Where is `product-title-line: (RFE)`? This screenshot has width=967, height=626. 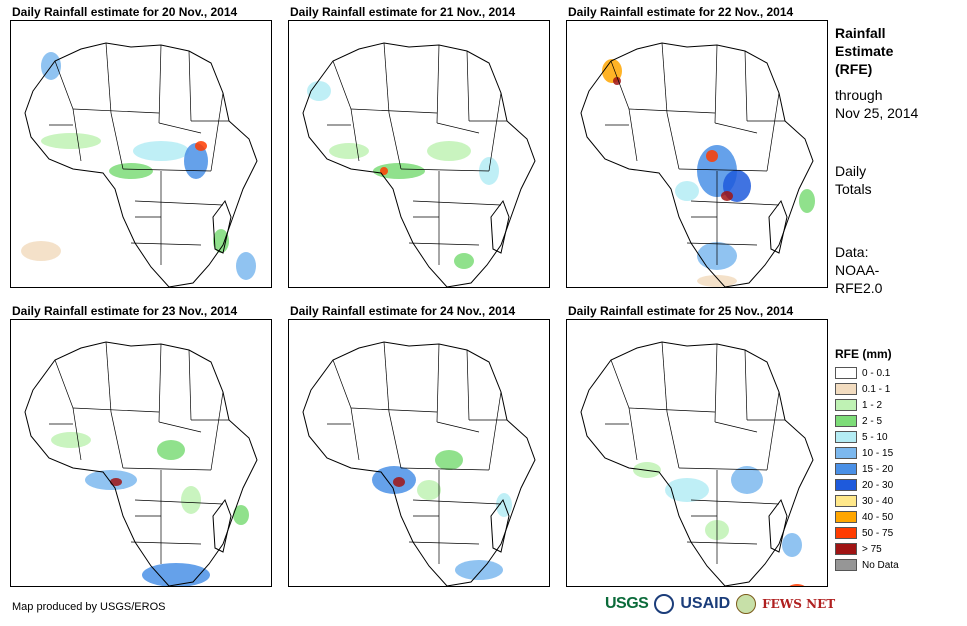 product-title-line: (RFE) is located at coordinates (854, 69).